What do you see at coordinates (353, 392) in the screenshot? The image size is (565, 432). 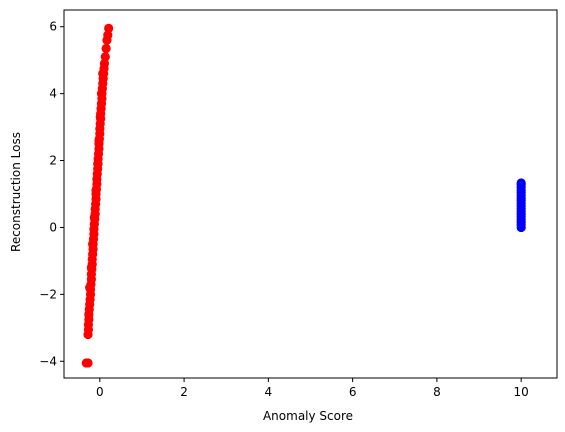 I see `x-tick-label: 6` at bounding box center [353, 392].